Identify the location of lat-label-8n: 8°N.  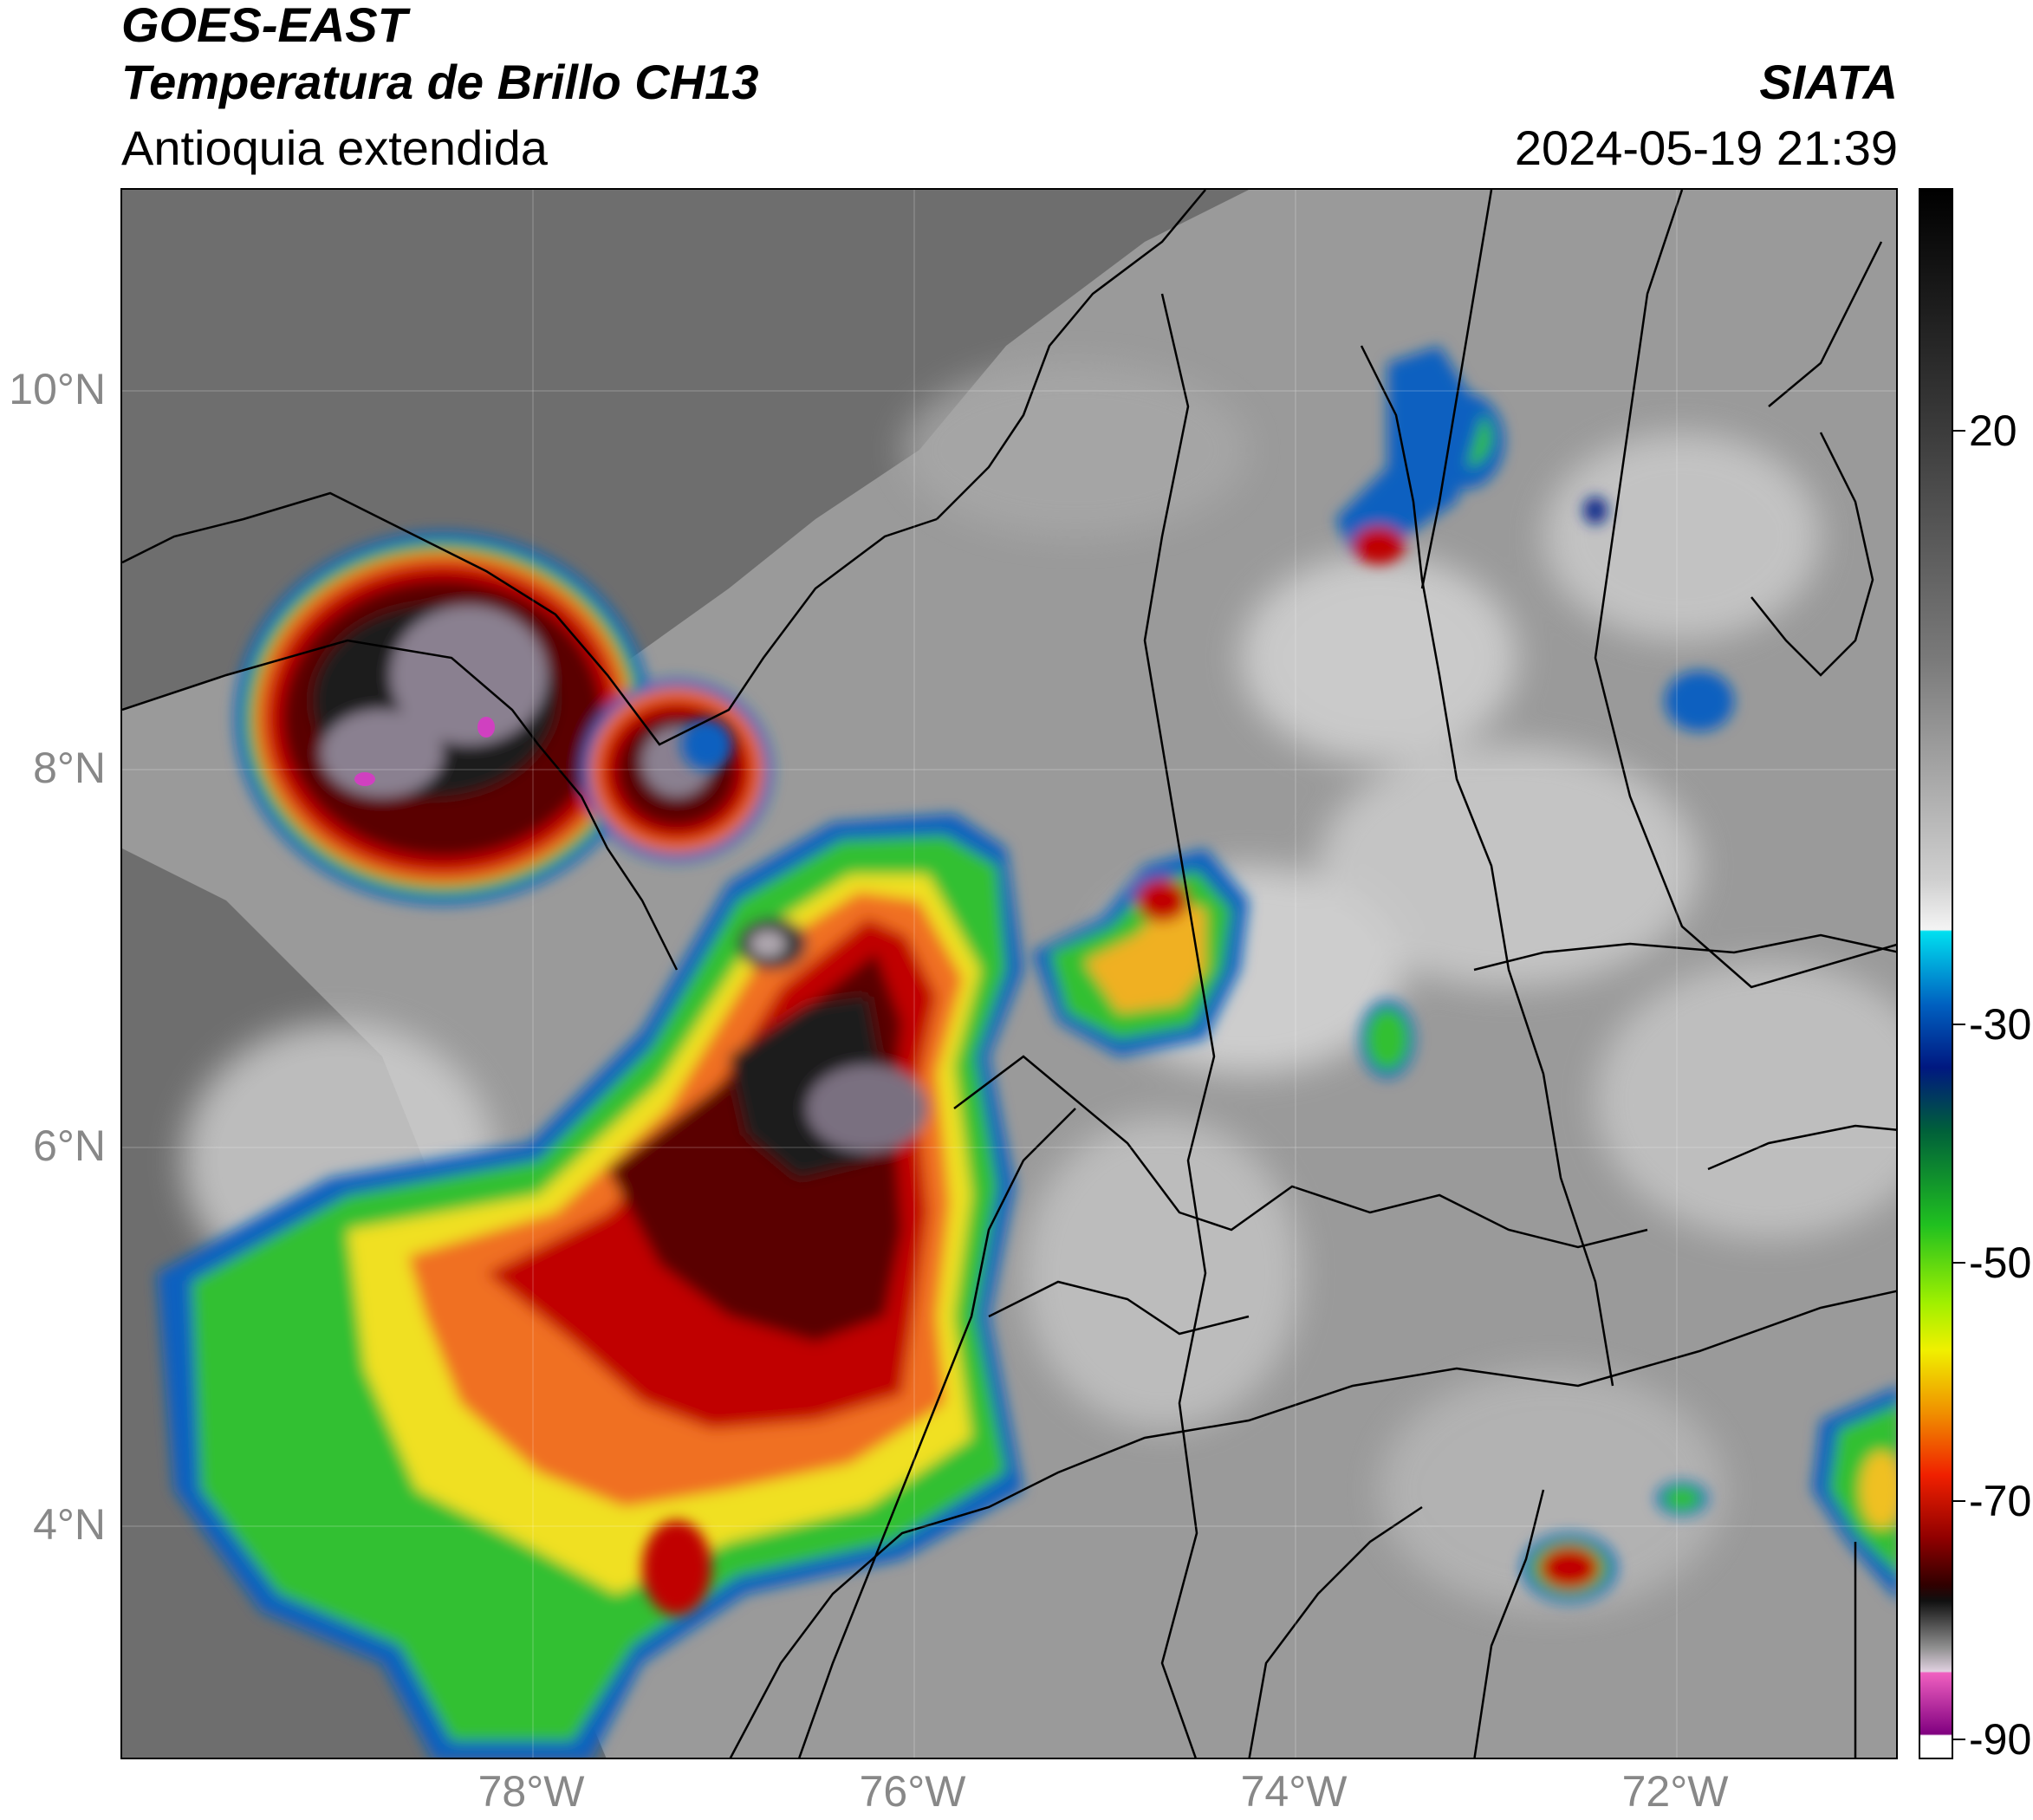
(69, 768).